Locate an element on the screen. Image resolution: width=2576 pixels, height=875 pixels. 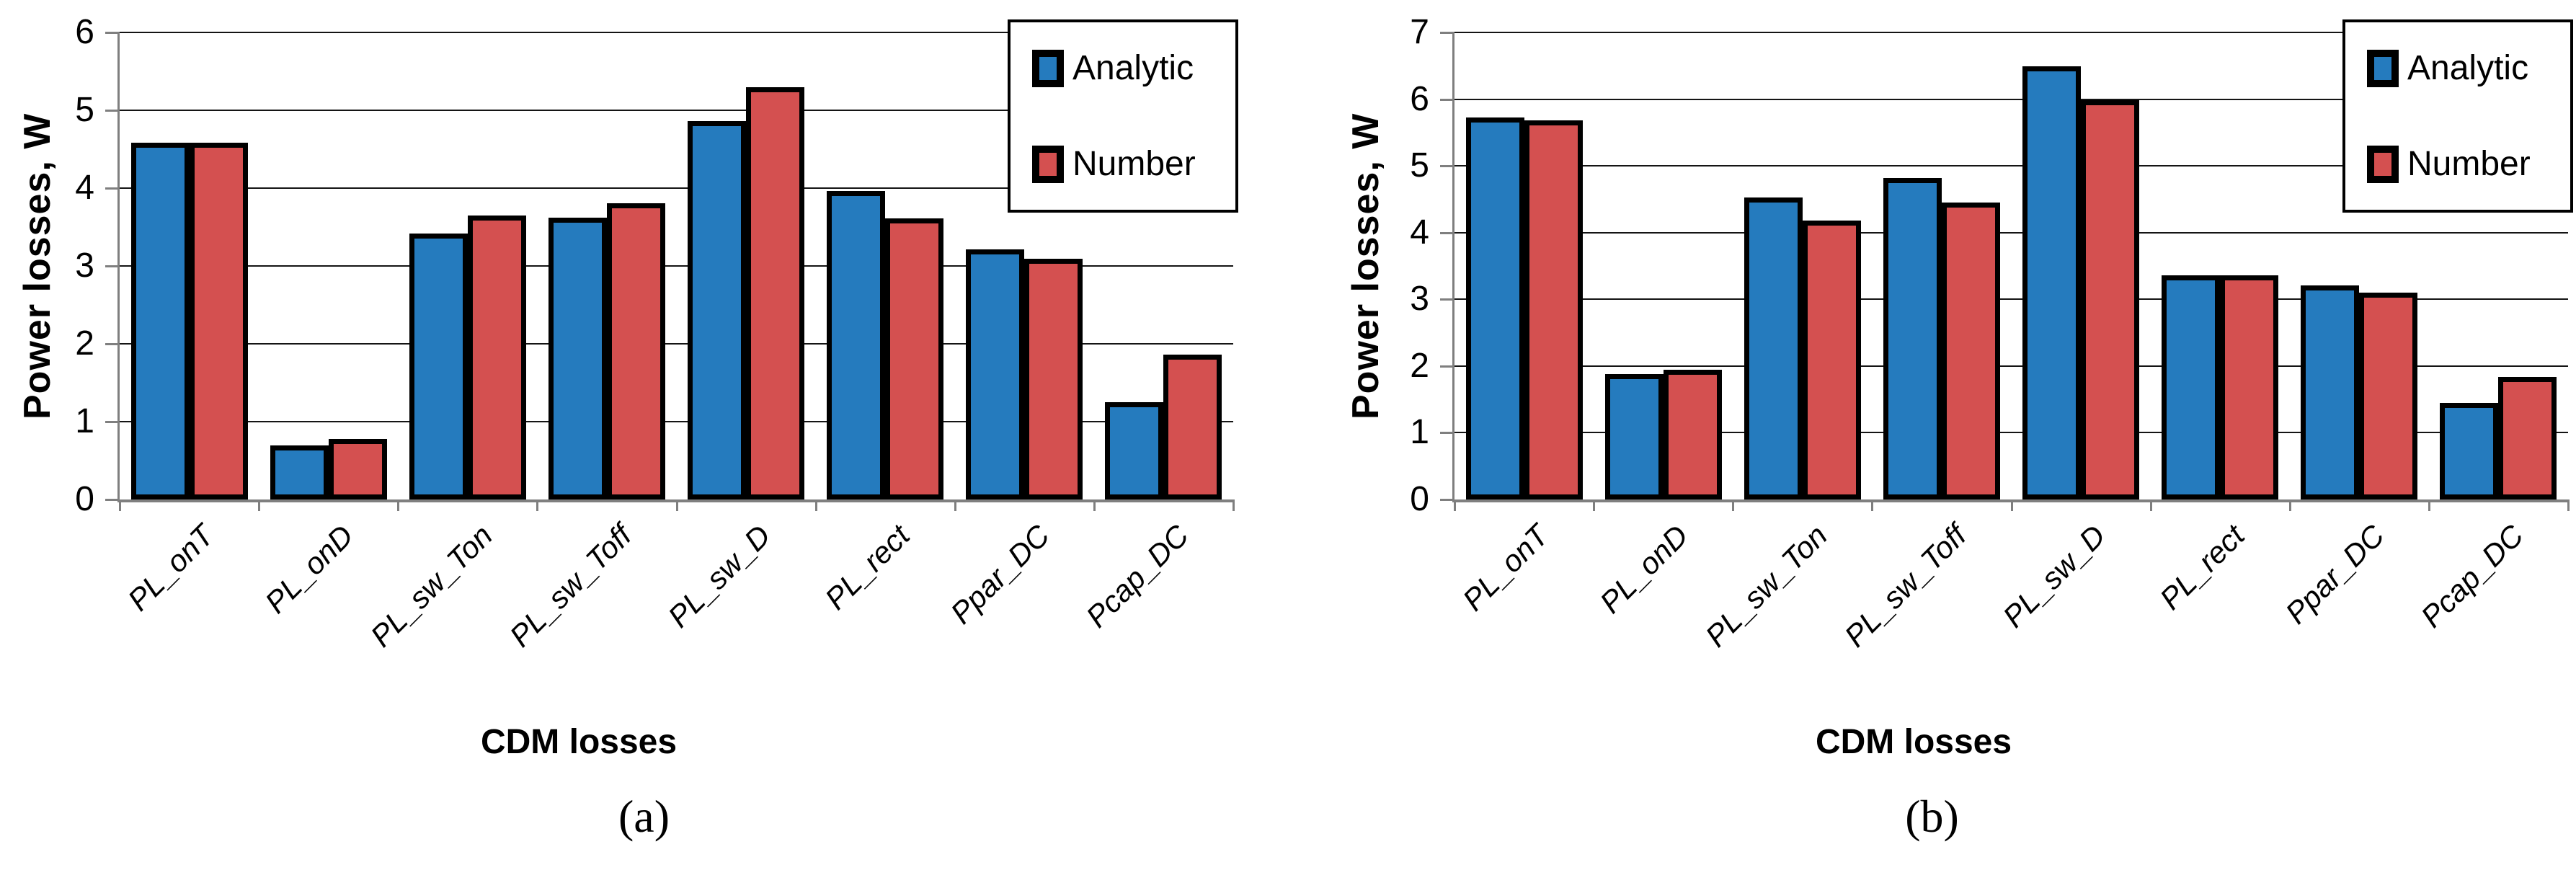
y-tick-label: 0 is located at coordinates (1419, 499).